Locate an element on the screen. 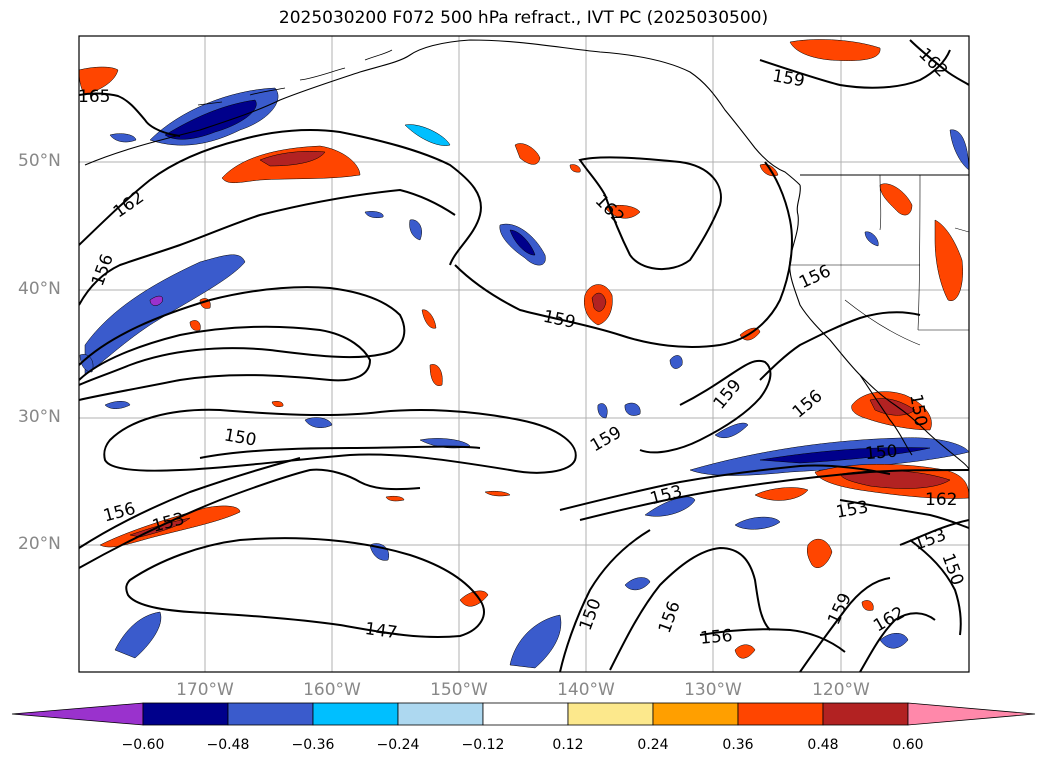  contour-156-s2 is located at coordinates (772, 640).